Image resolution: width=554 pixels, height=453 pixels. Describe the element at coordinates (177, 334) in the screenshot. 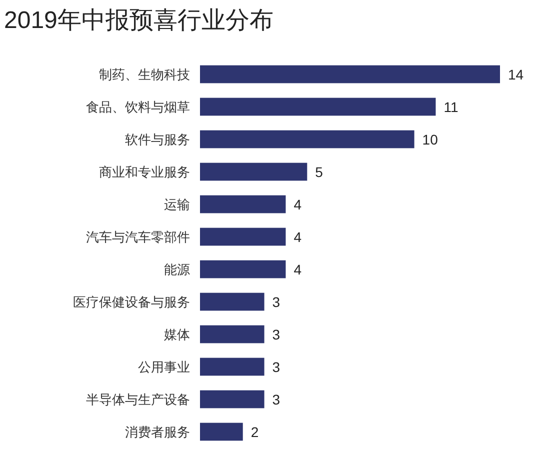

I see `y-tick-label: 媒体` at that location.